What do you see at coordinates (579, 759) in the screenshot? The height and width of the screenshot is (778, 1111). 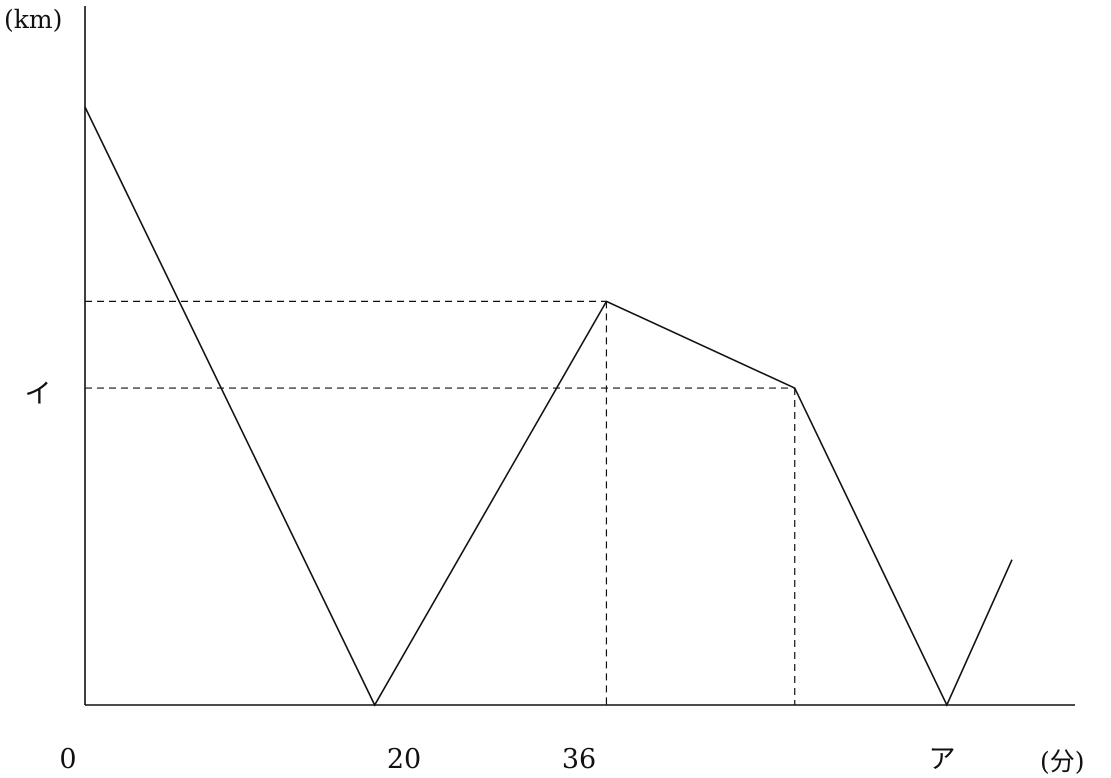 I see `x-tick-label: 36` at bounding box center [579, 759].